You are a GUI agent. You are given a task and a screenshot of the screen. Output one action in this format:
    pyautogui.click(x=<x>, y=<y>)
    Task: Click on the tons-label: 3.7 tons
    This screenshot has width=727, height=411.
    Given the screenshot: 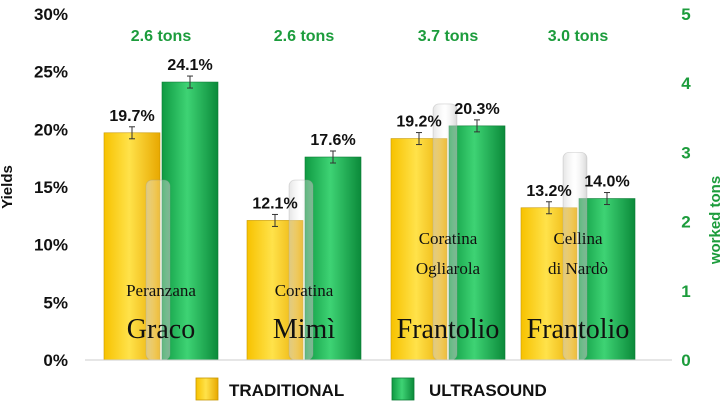 What is the action you would take?
    pyautogui.click(x=448, y=36)
    